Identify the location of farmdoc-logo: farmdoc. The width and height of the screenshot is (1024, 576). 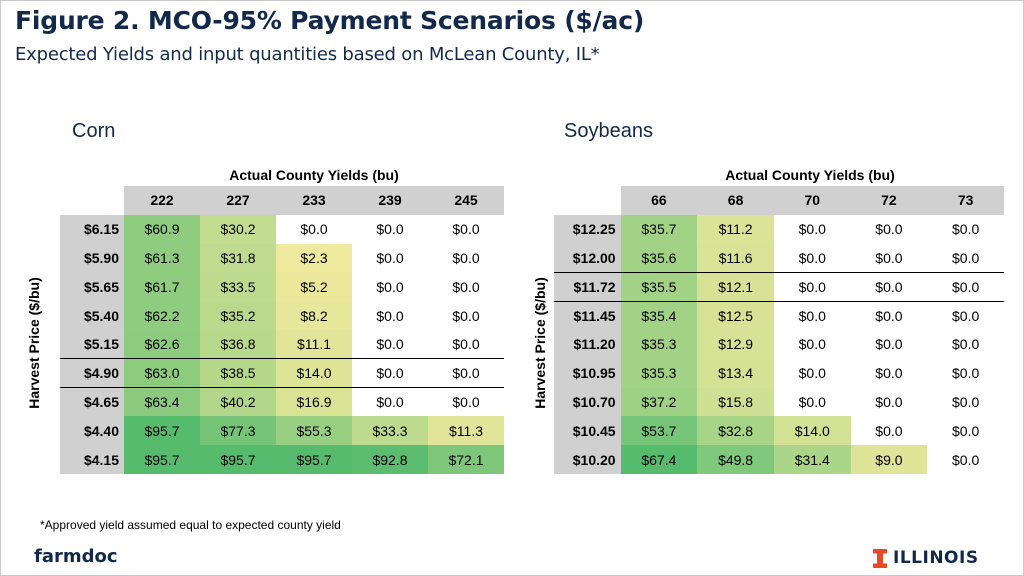
(76, 556).